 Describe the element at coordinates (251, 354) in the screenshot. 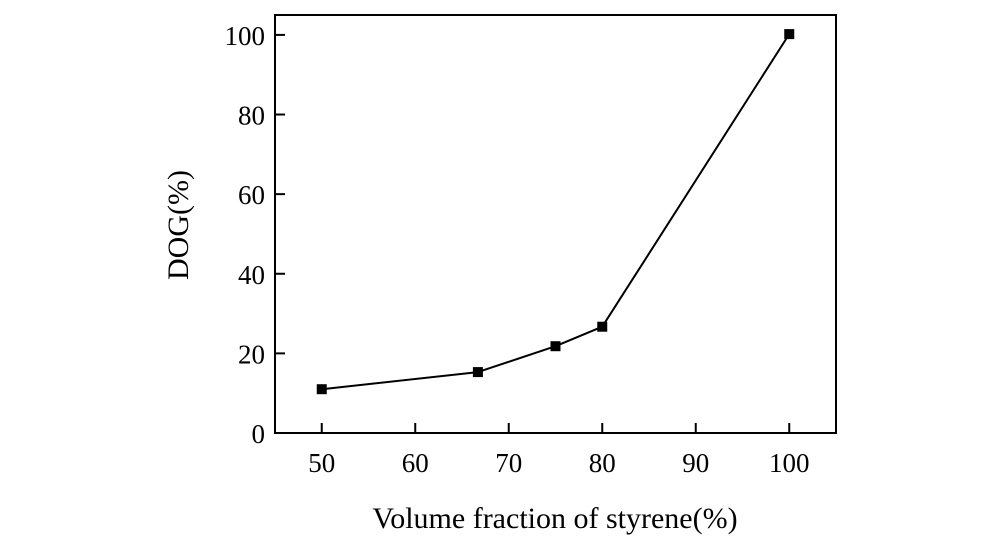

I see `y-tick-label: 20` at that location.